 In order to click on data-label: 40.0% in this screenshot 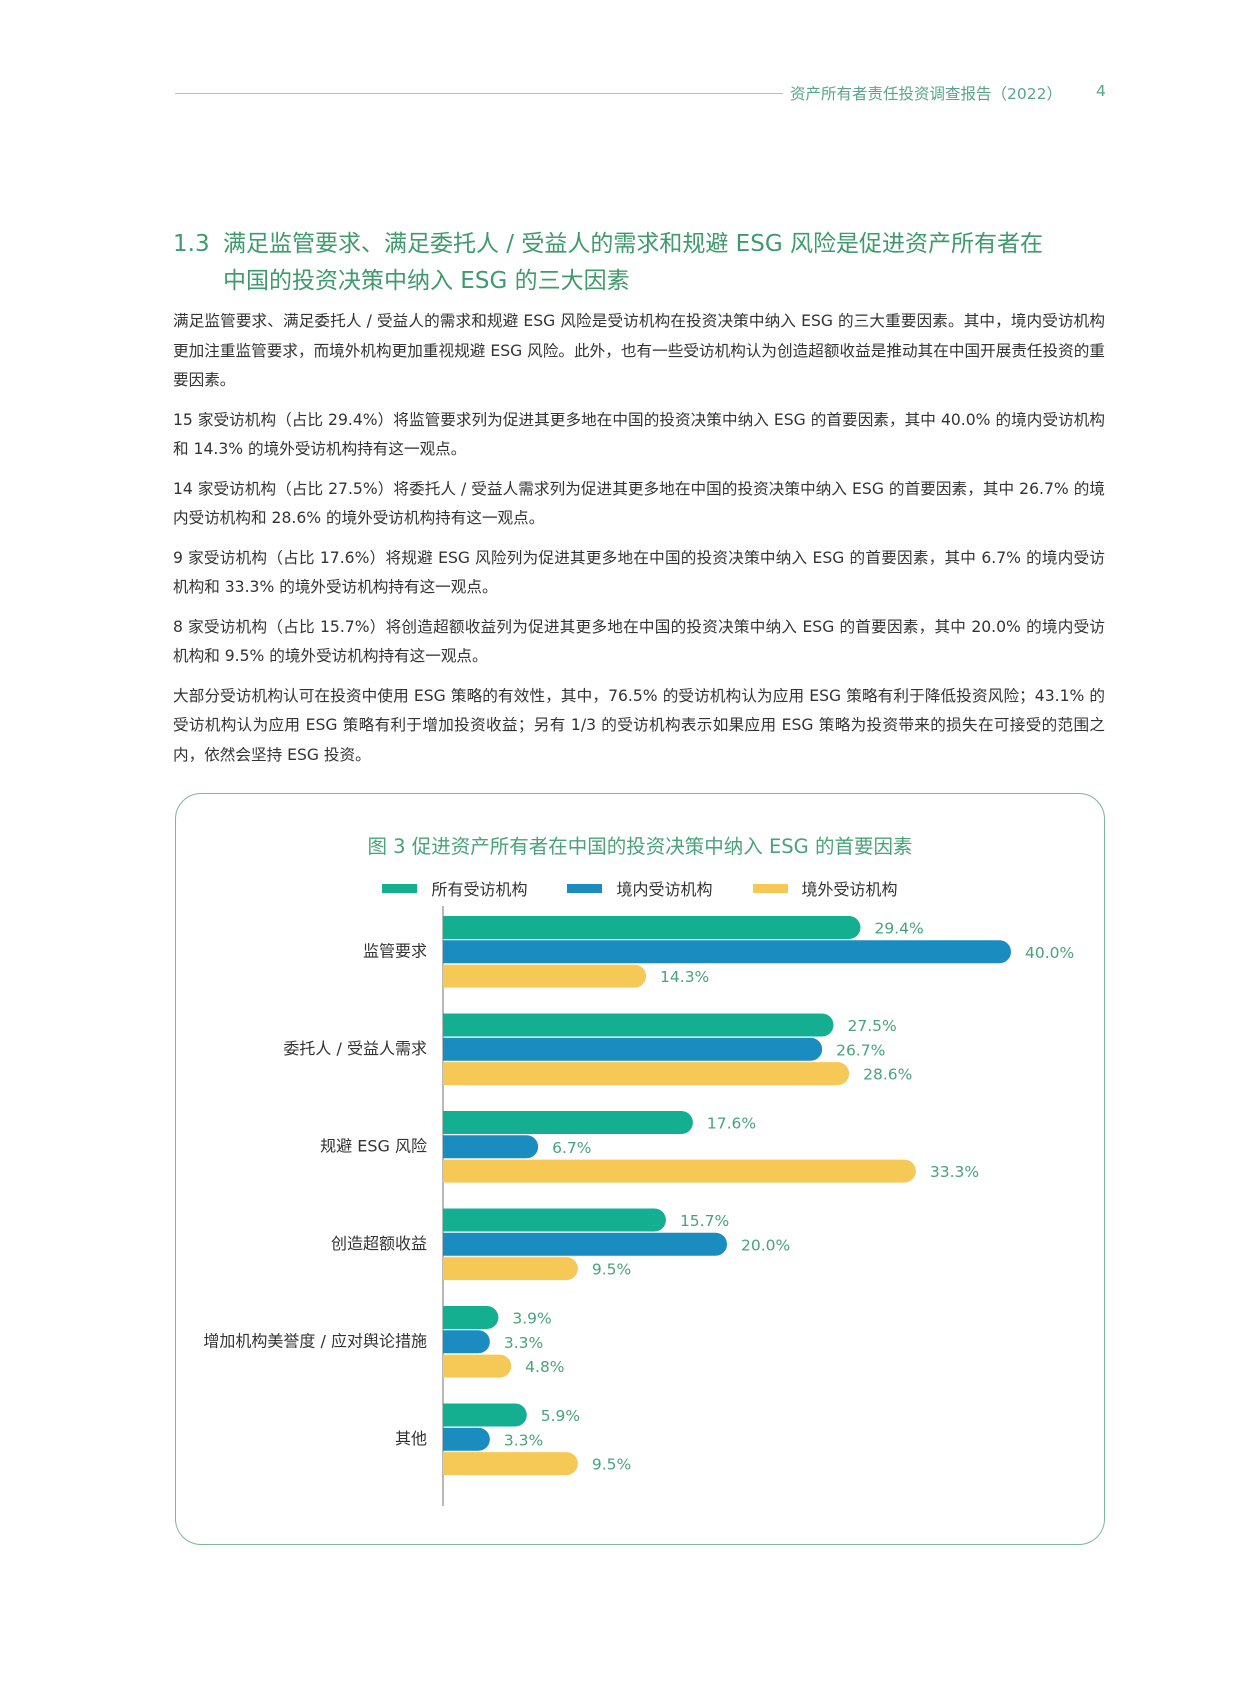, I will do `click(1049, 953)`.